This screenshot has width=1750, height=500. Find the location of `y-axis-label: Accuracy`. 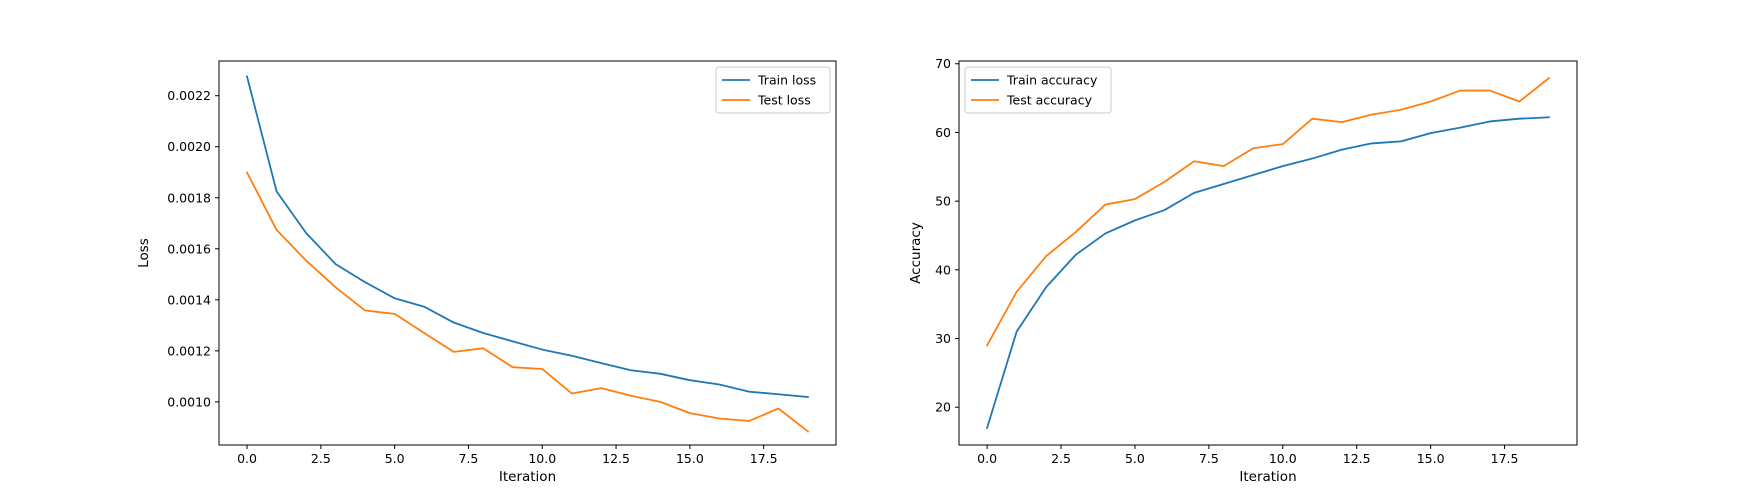

y-axis-label: Accuracy is located at coordinates (916, 253).